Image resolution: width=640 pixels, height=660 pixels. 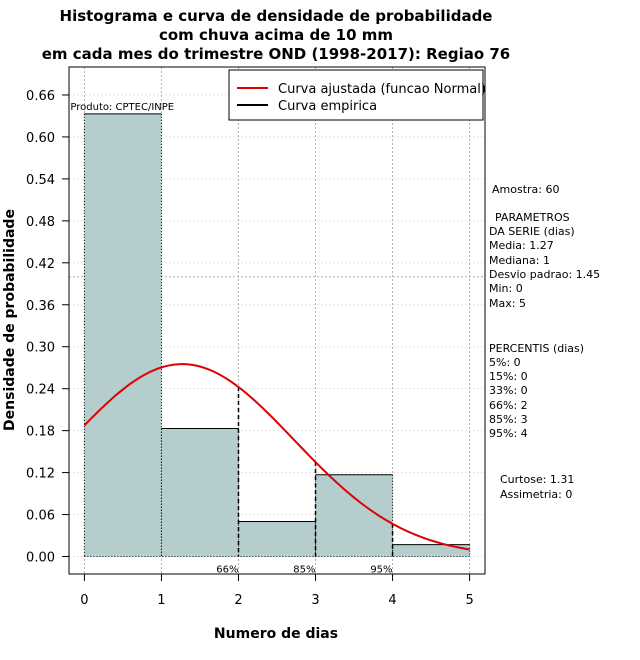 What do you see at coordinates (544, 274) in the screenshot?
I see `stats-line: Desvio padrao: 1.45` at bounding box center [544, 274].